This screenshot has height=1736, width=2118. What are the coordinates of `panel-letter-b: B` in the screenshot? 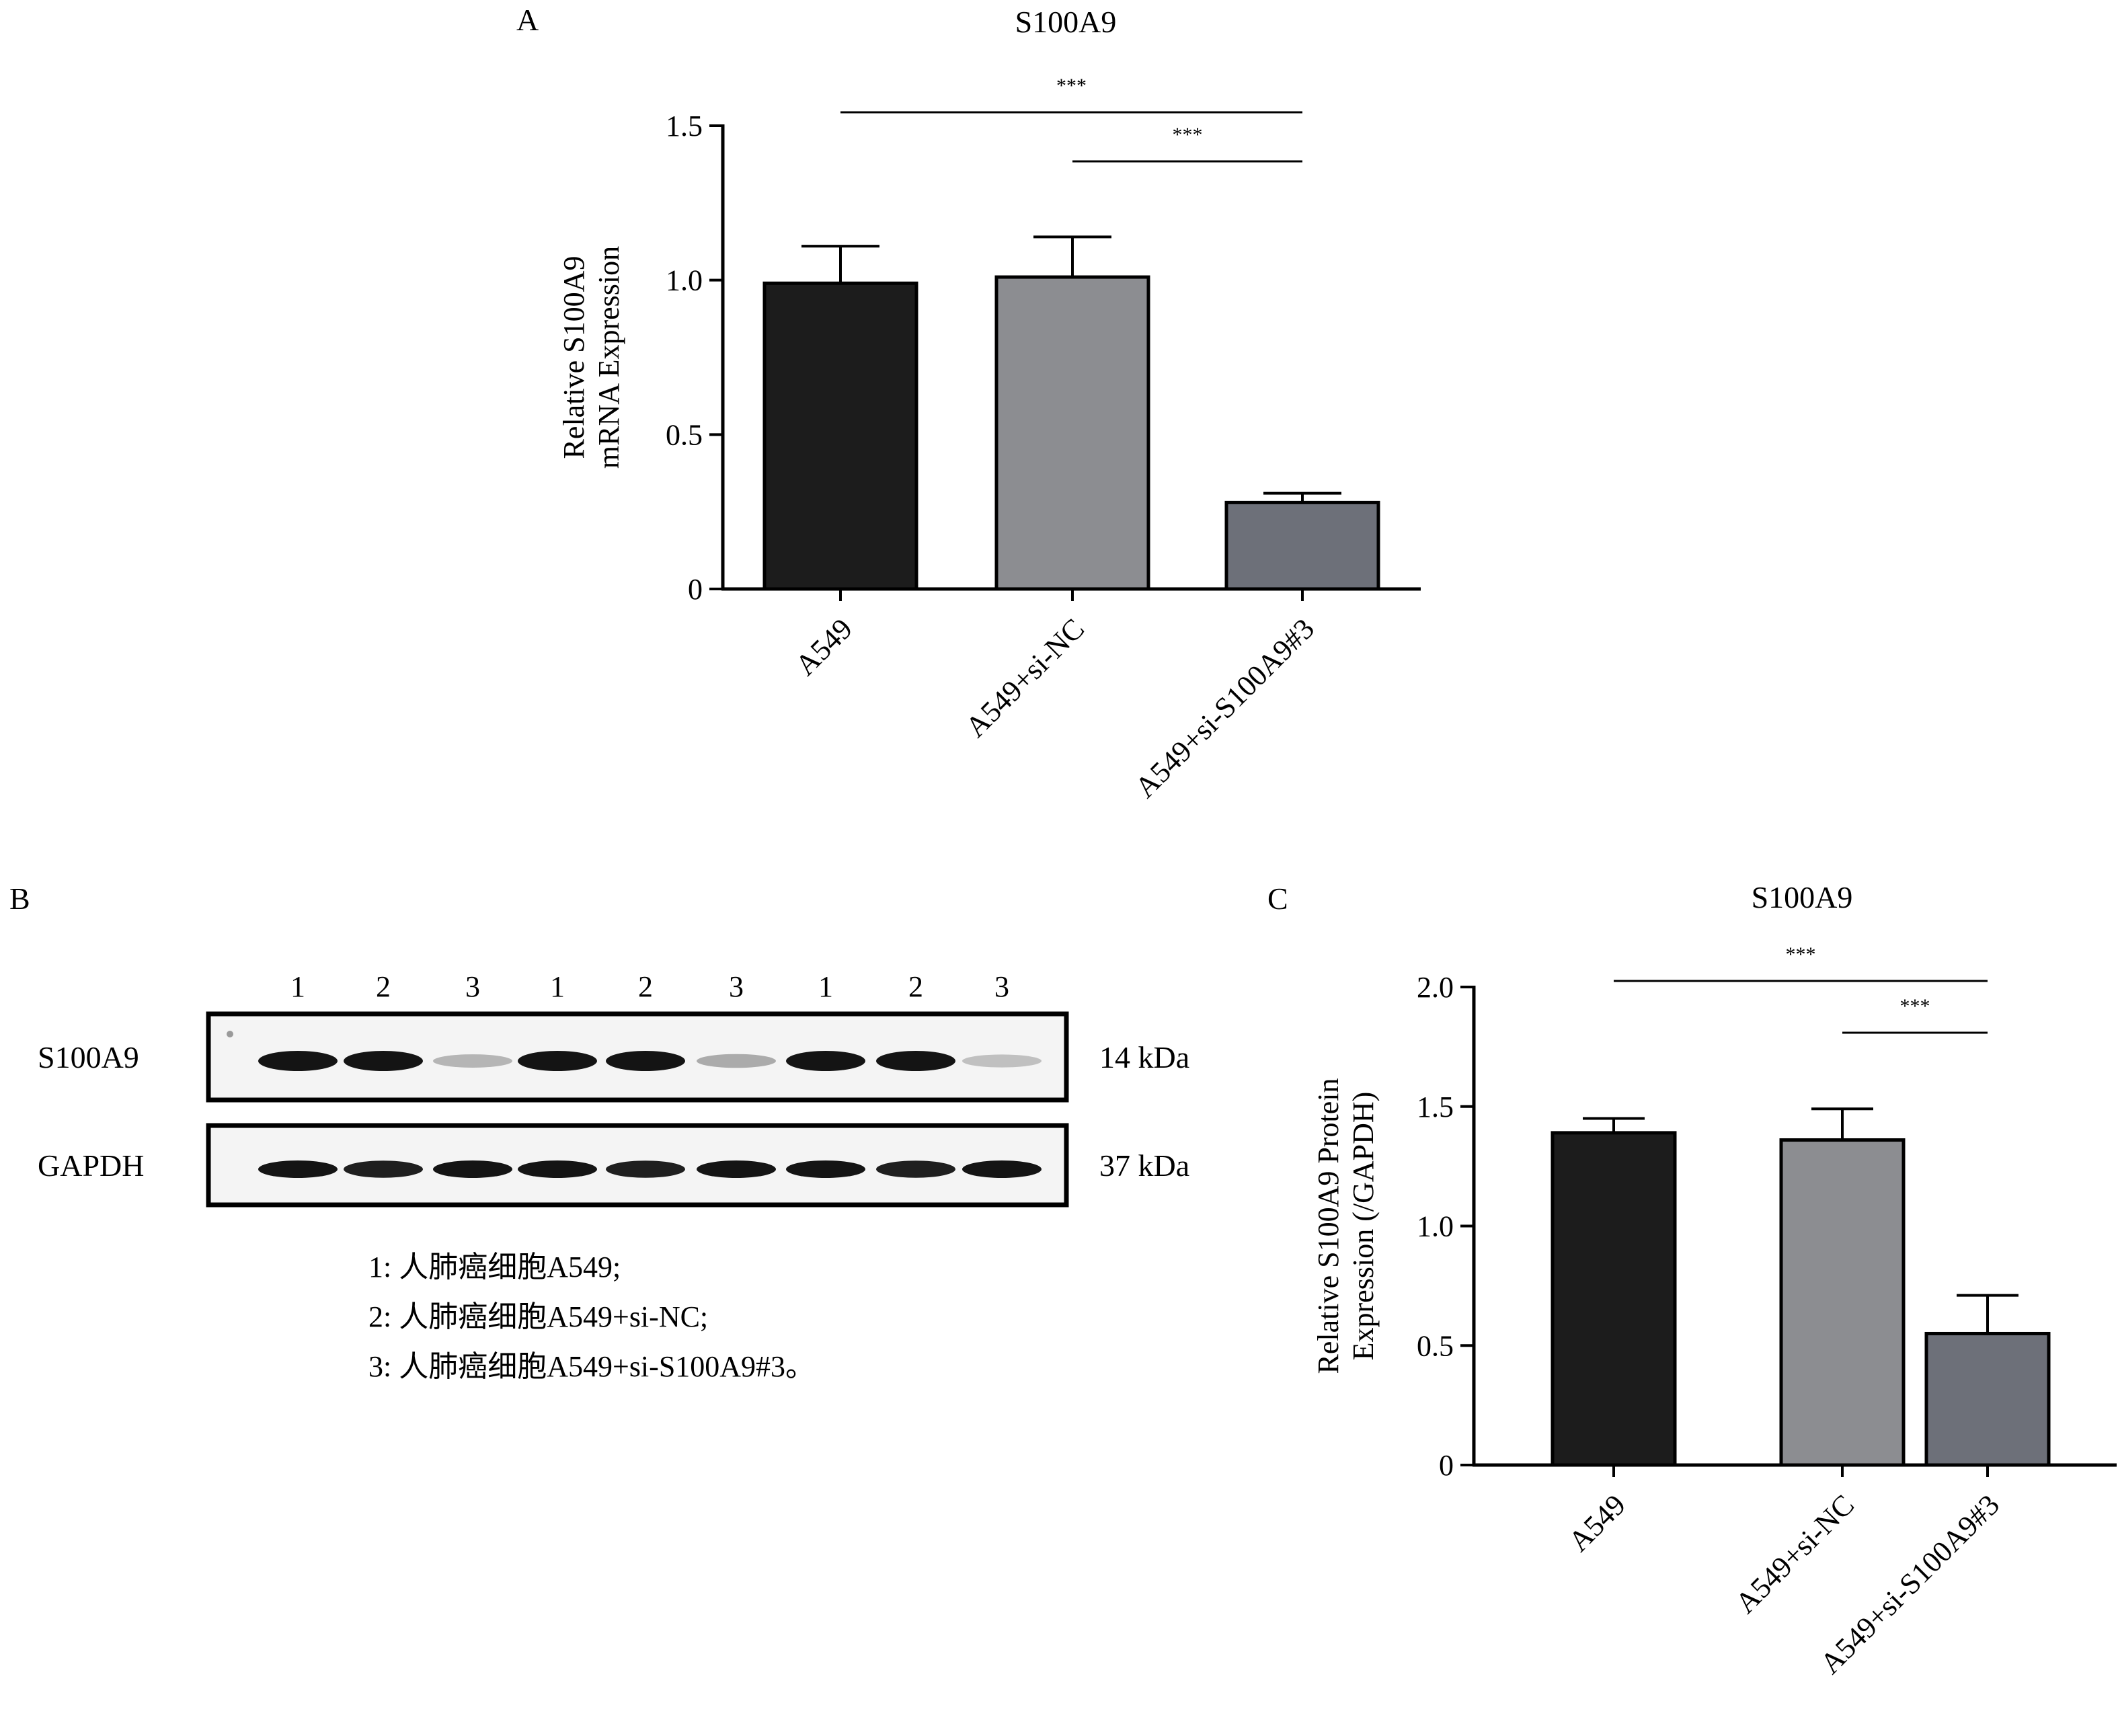 It's located at (19, 898).